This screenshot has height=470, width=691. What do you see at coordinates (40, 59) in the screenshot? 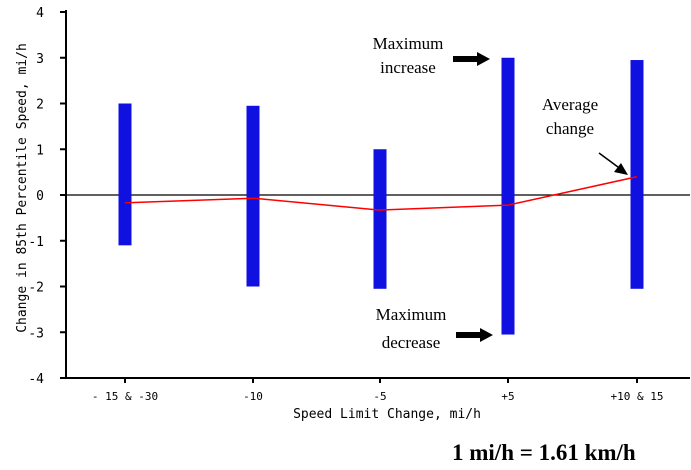
I see `y-tick-label: 3` at bounding box center [40, 59].